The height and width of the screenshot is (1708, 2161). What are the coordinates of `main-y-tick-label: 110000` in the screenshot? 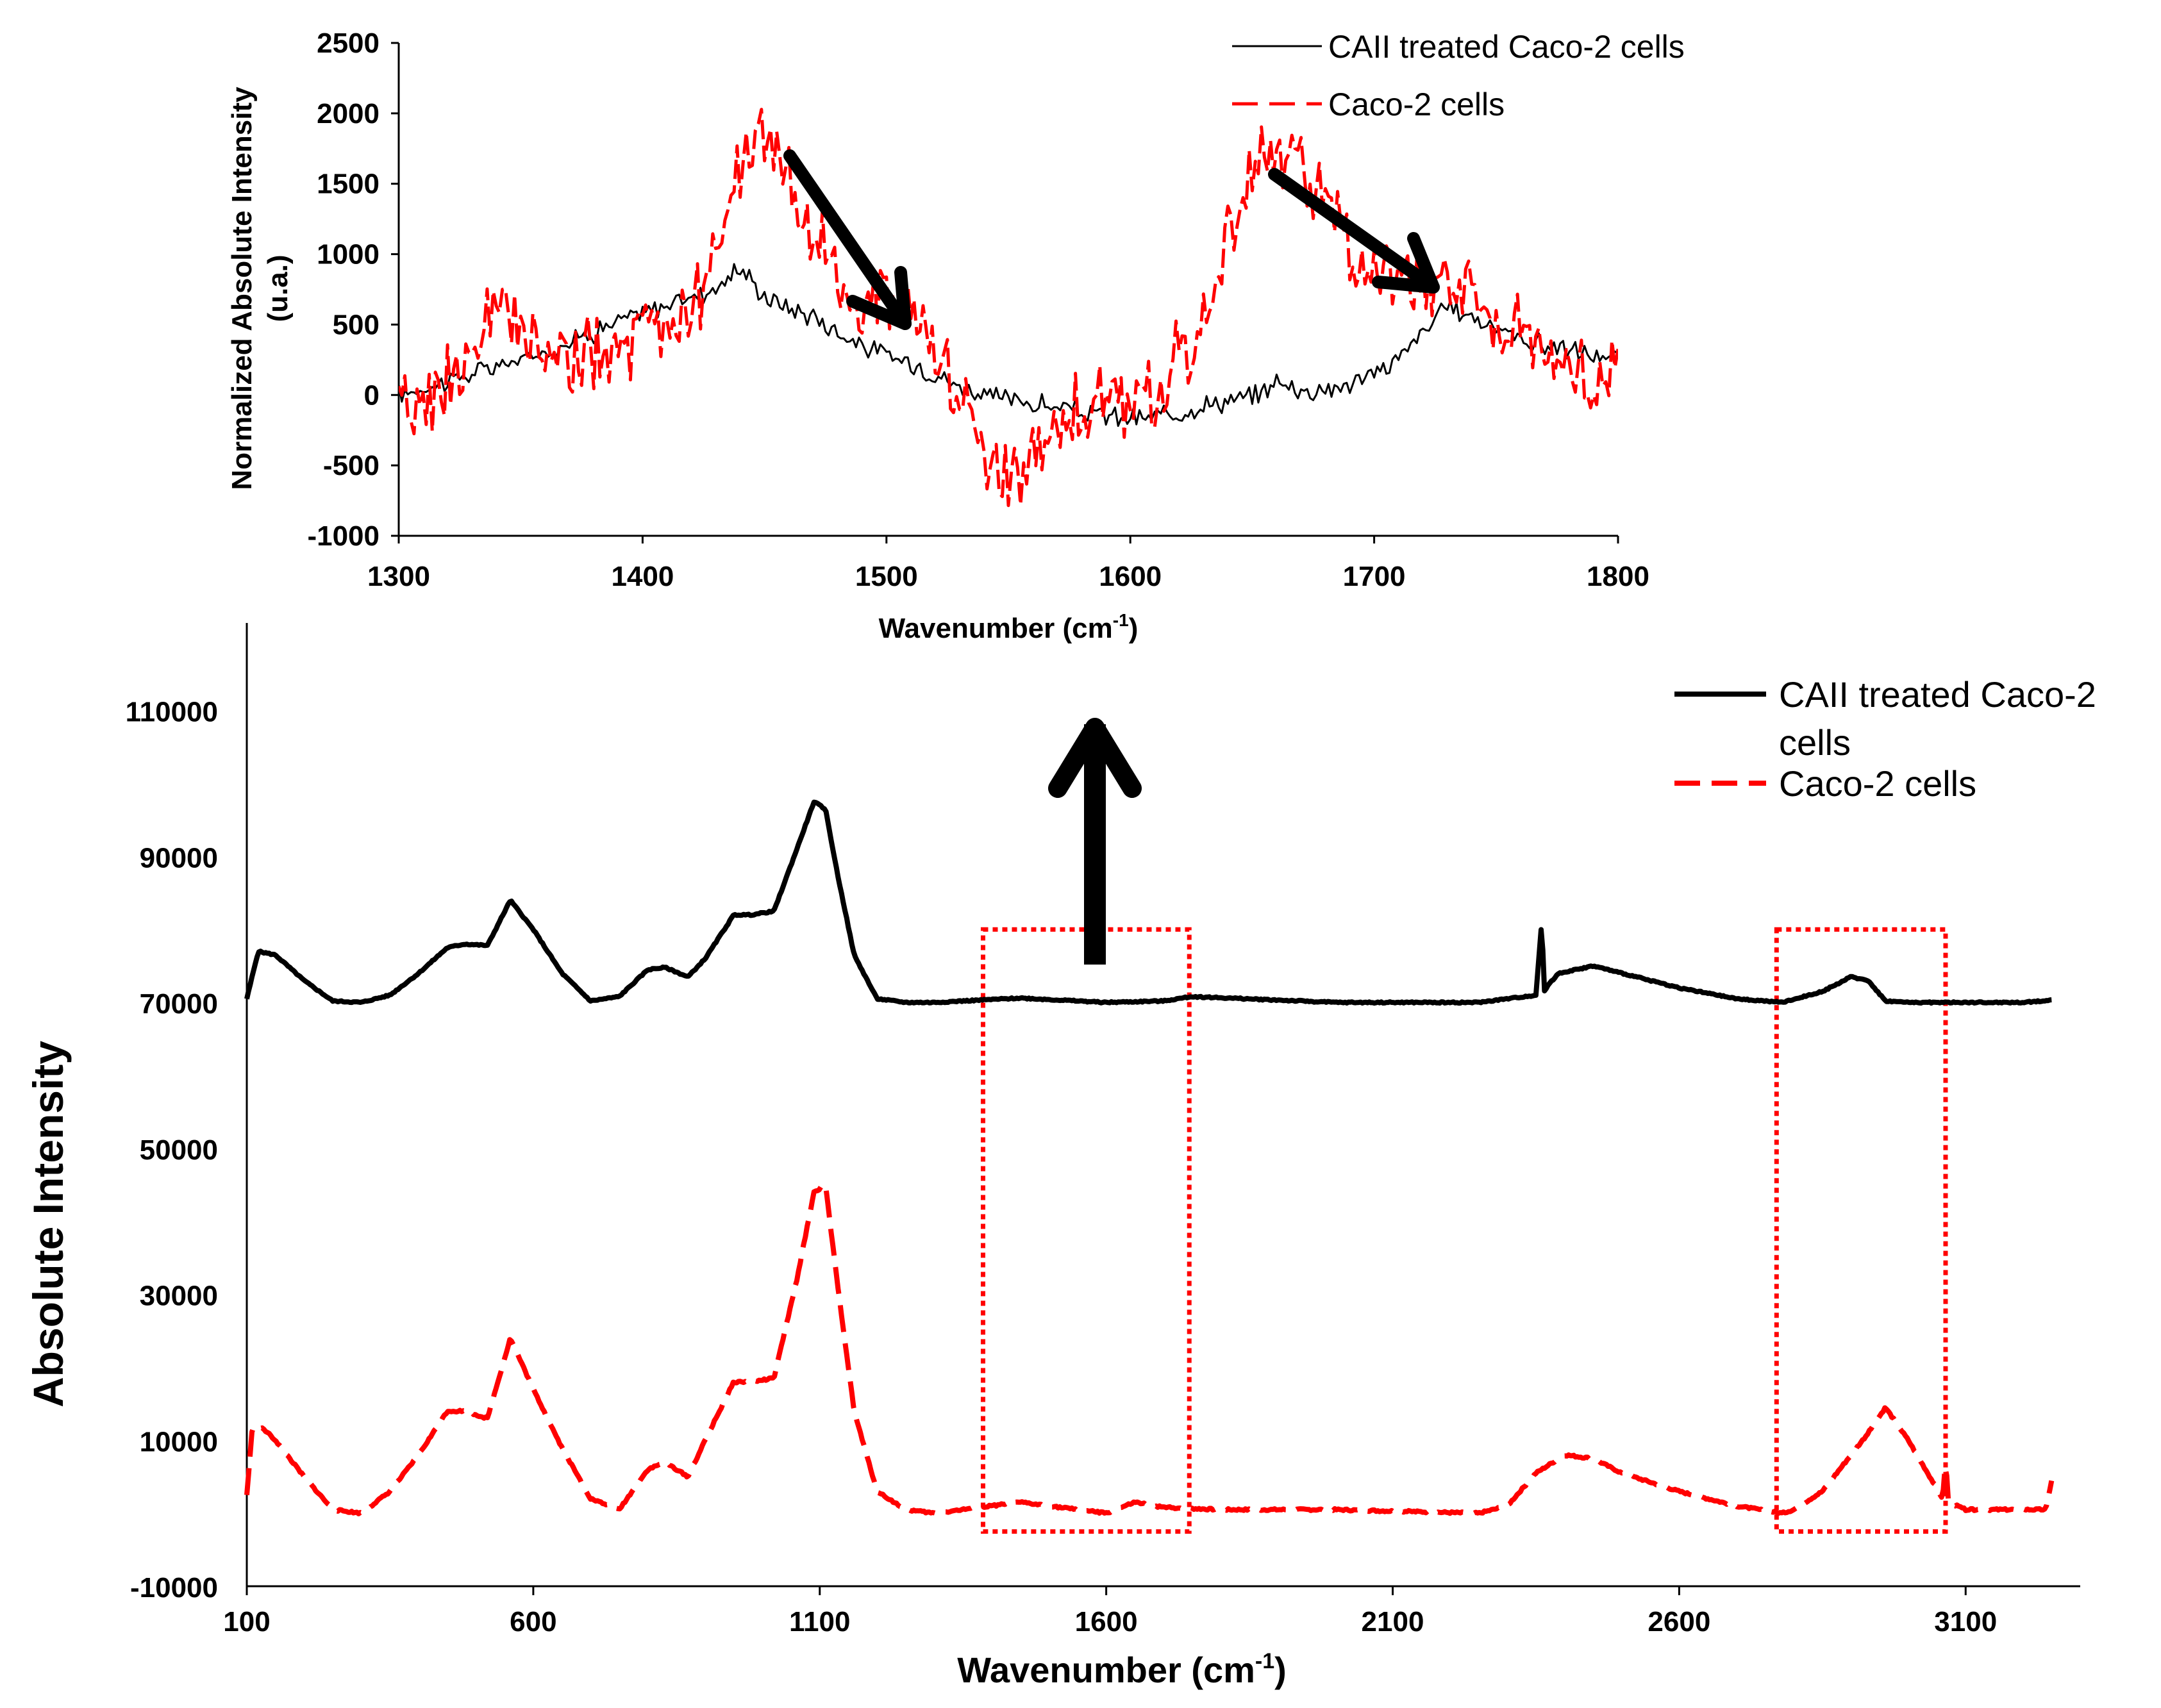 It's located at (172, 712).